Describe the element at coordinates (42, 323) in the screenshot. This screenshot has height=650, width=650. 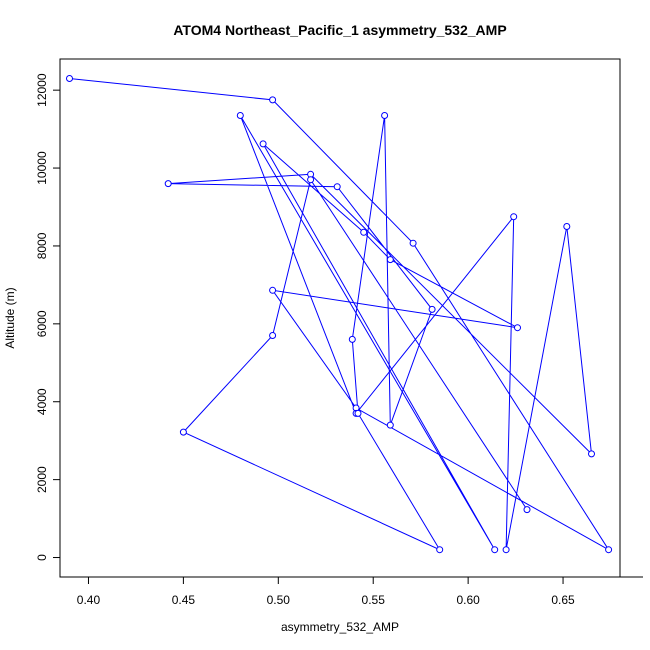
I see `y-tick-label: 6000` at that location.